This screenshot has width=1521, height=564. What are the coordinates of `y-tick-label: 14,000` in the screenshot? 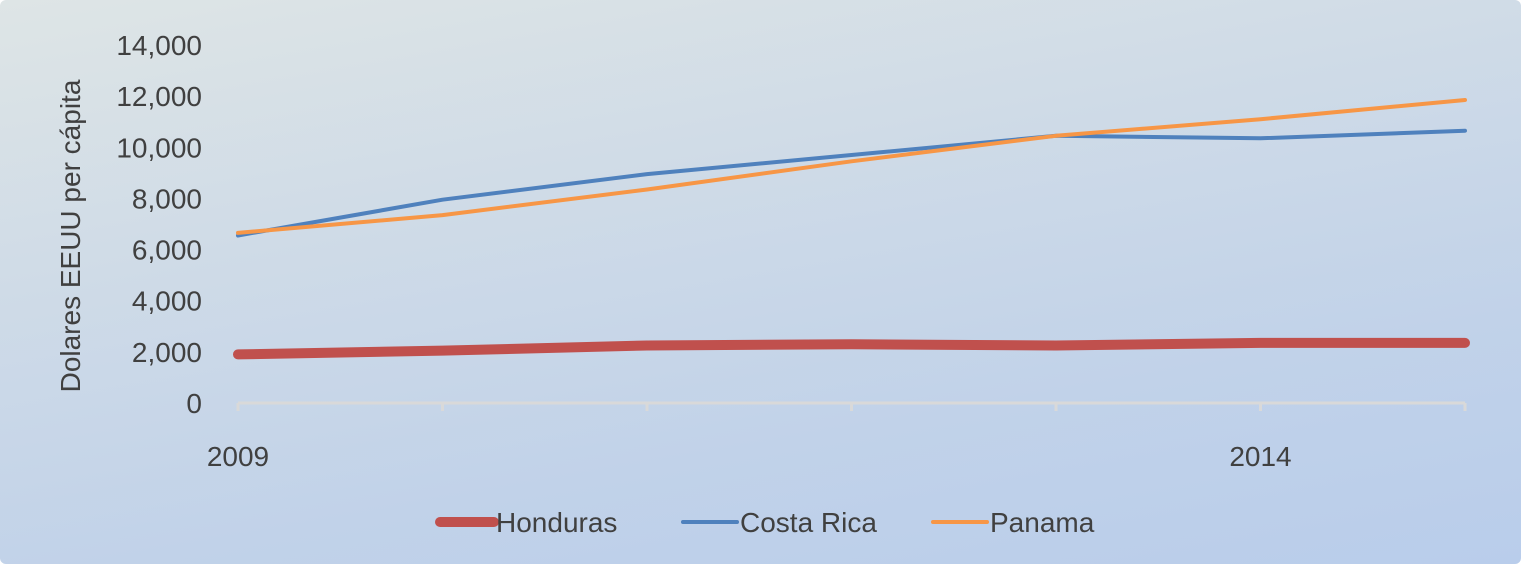 It's located at (159, 45).